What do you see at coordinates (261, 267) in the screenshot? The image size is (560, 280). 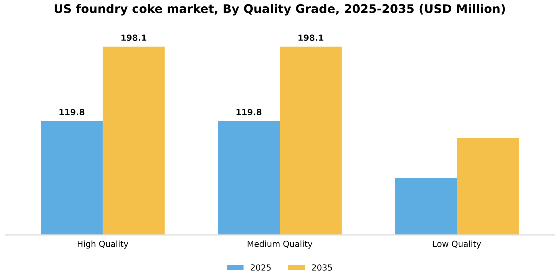 I see `legend-label: 2025` at bounding box center [261, 267].